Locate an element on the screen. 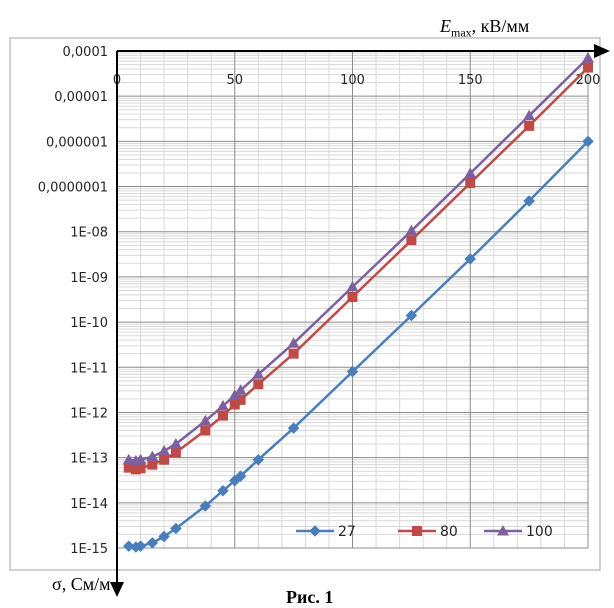 Image resolution: width=614 pixels, height=608 pixels. legend-entry-100: 100 is located at coordinates (518, 532).